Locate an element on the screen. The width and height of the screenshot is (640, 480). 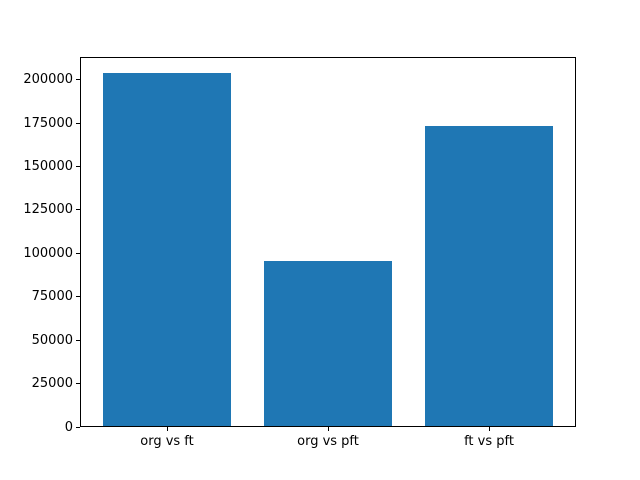
y-tick-label: 75000 is located at coordinates (52, 297).